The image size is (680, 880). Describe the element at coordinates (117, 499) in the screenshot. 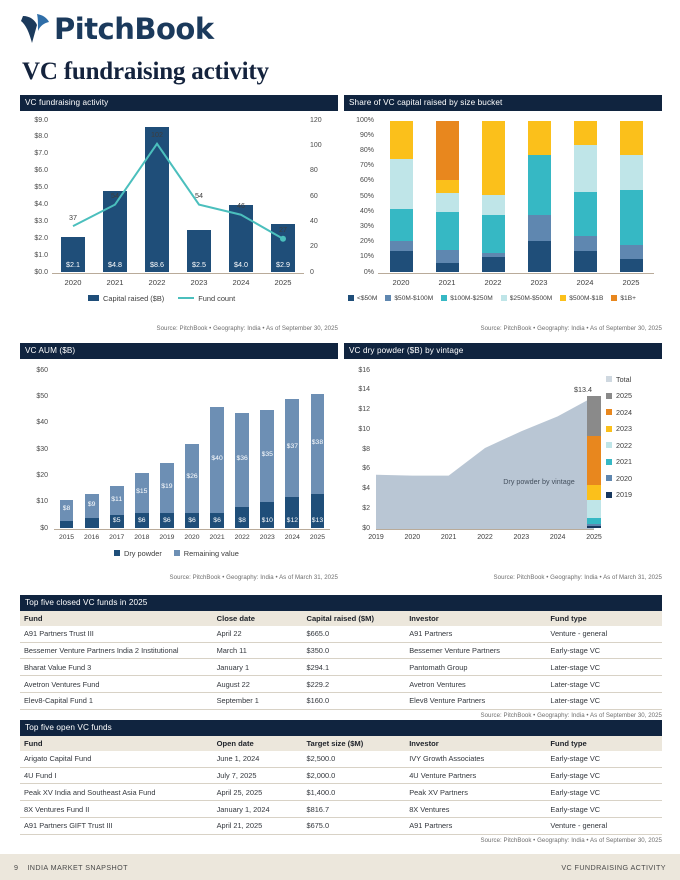

I see `bar-value-label-remaining-value: $11` at that location.